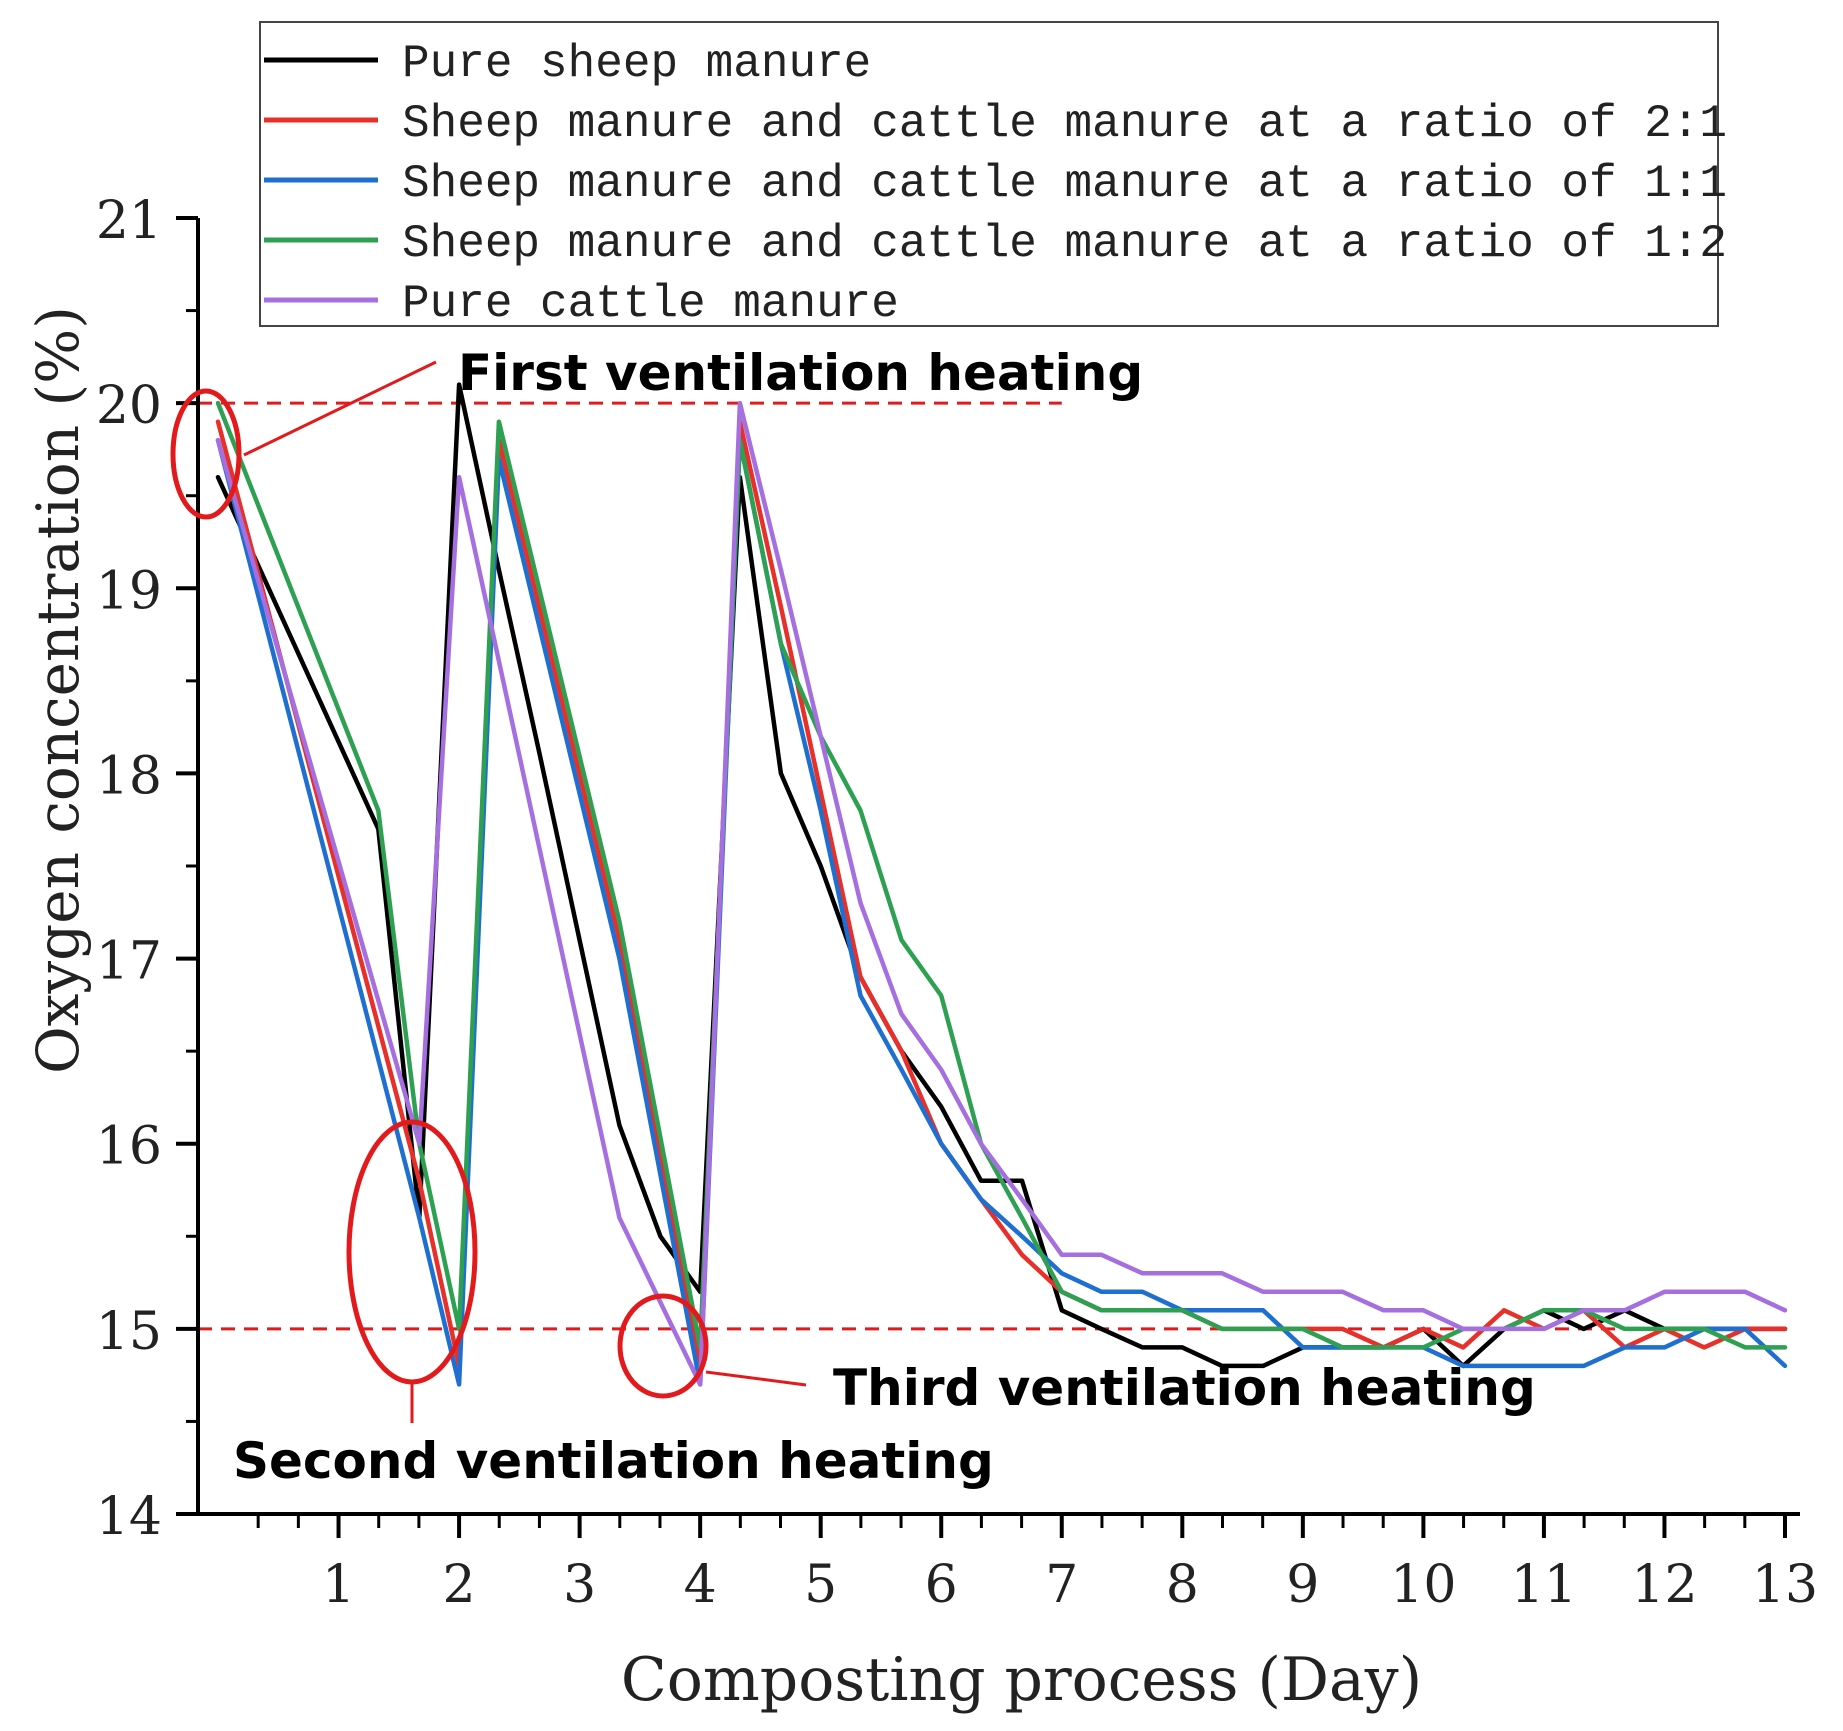  Describe the element at coordinates (129, 591) in the screenshot. I see `y-tick-label: 19` at that location.